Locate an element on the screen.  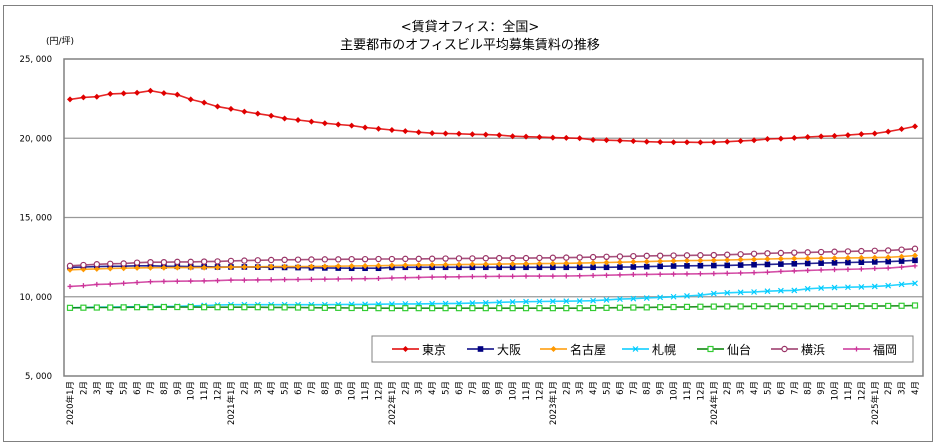
x-tick-label: 2月 is located at coordinates (406, 388).